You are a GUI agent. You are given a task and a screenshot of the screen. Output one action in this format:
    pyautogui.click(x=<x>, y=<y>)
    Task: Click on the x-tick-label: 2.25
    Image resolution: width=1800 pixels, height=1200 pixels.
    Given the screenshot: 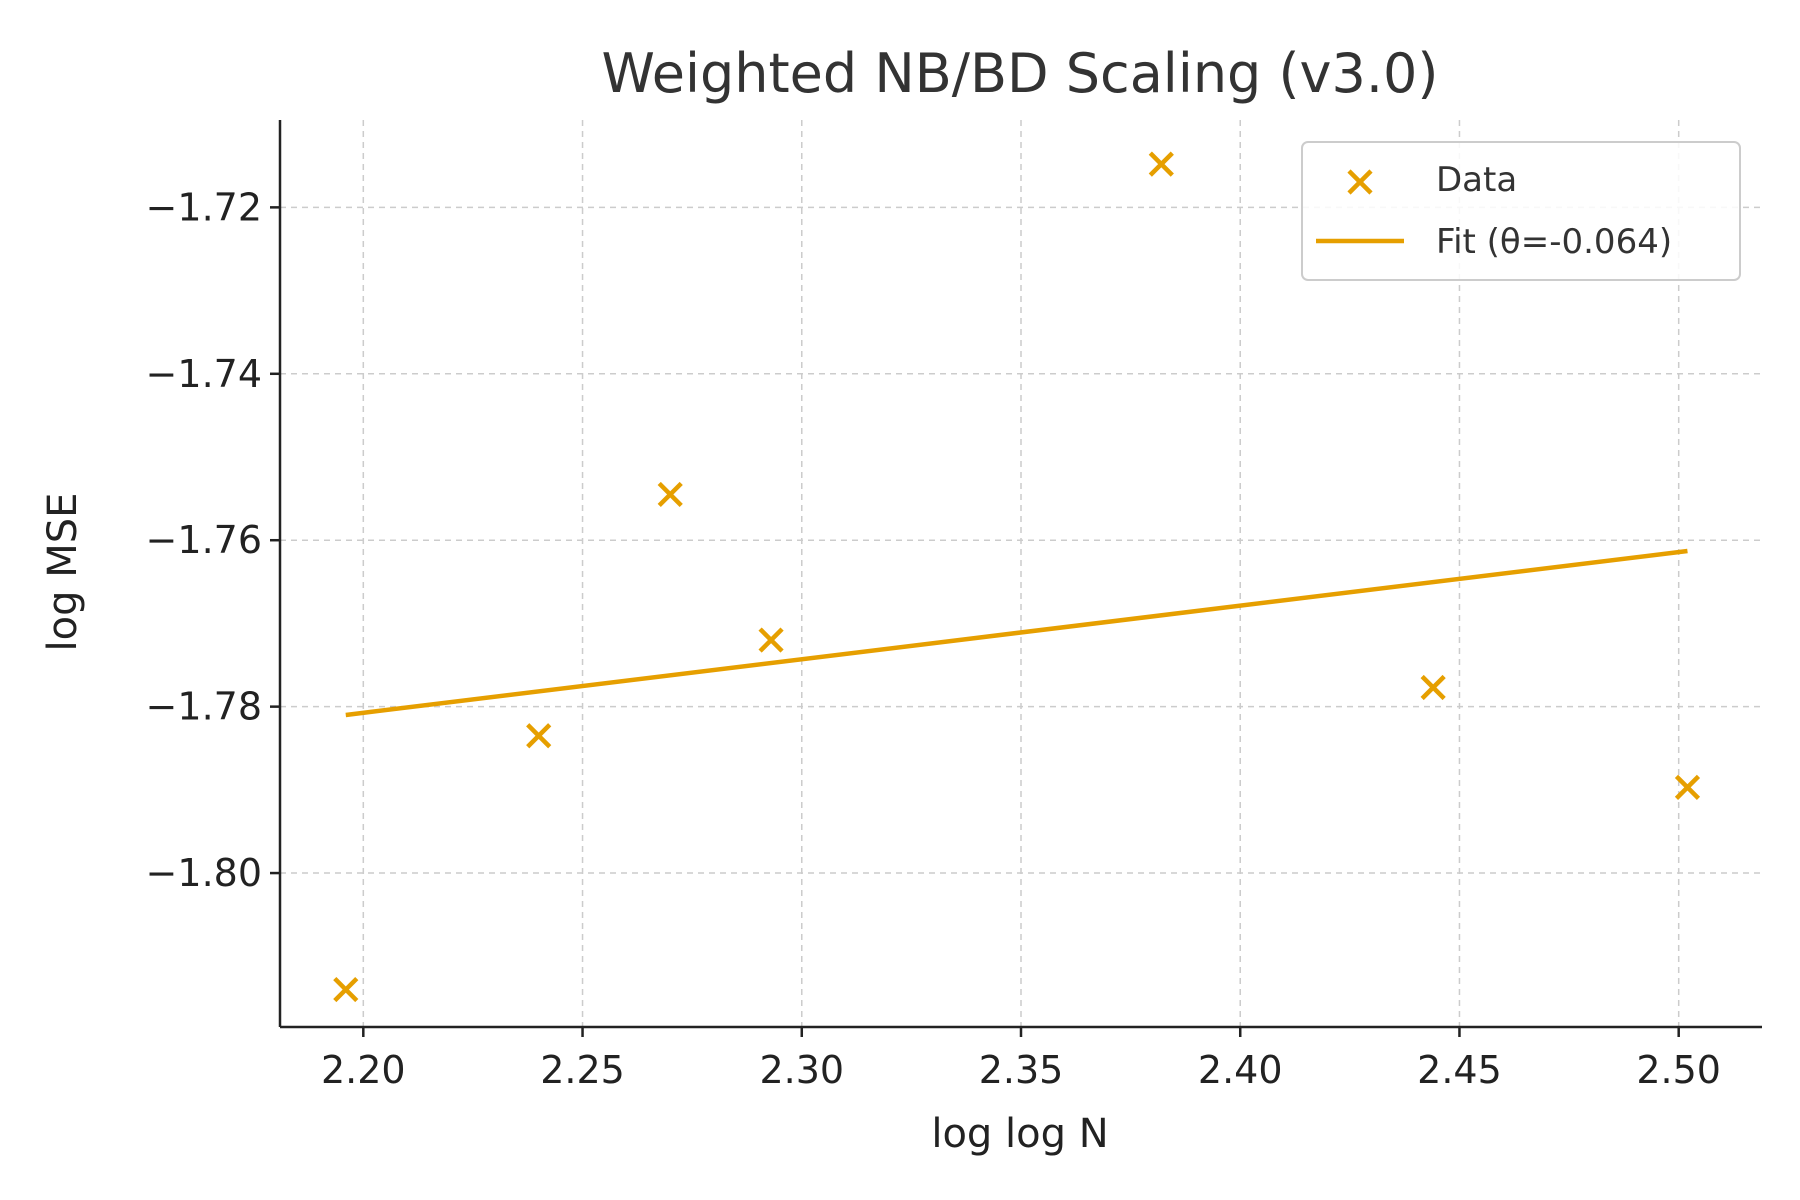 What is the action you would take?
    pyautogui.click(x=582, y=1070)
    